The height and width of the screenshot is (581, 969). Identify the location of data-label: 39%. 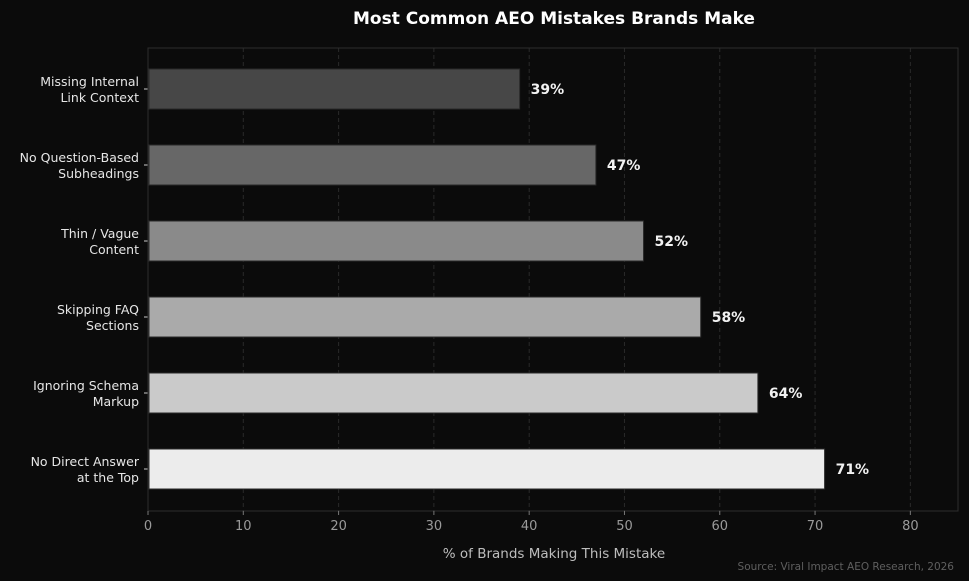
(548, 90).